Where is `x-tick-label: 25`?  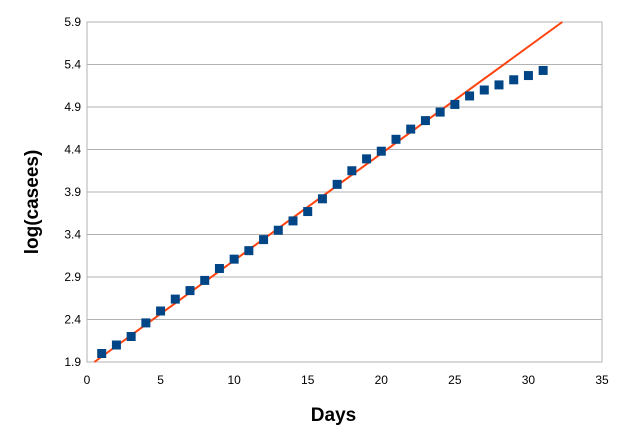 x-tick-label: 25 is located at coordinates (455, 380).